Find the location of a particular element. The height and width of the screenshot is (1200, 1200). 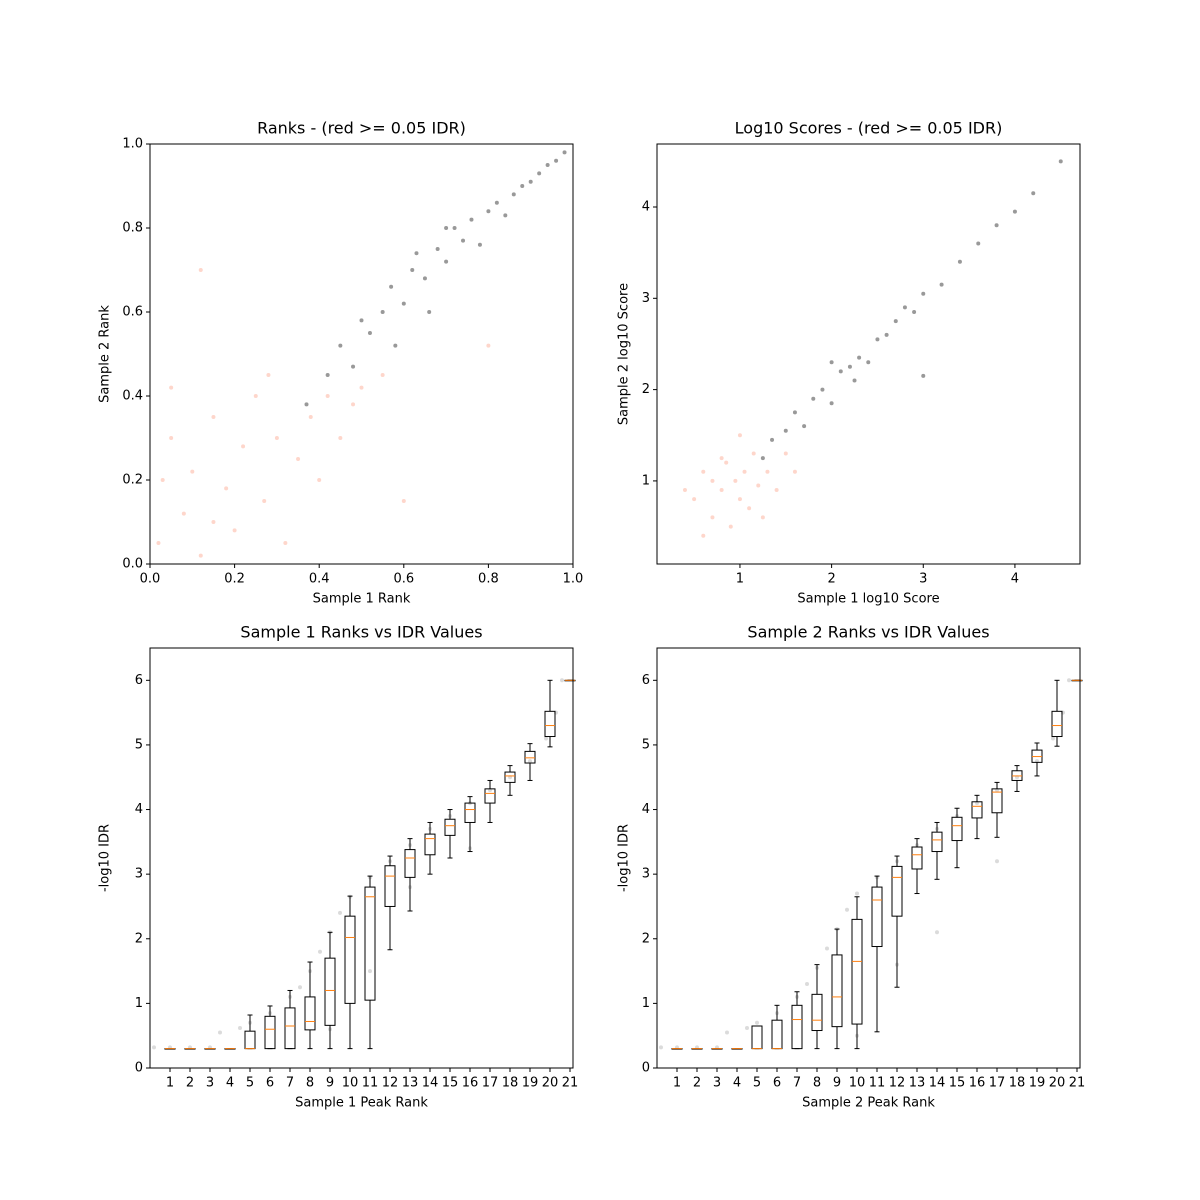

y-tick-label: 0 is located at coordinates (646, 1068).